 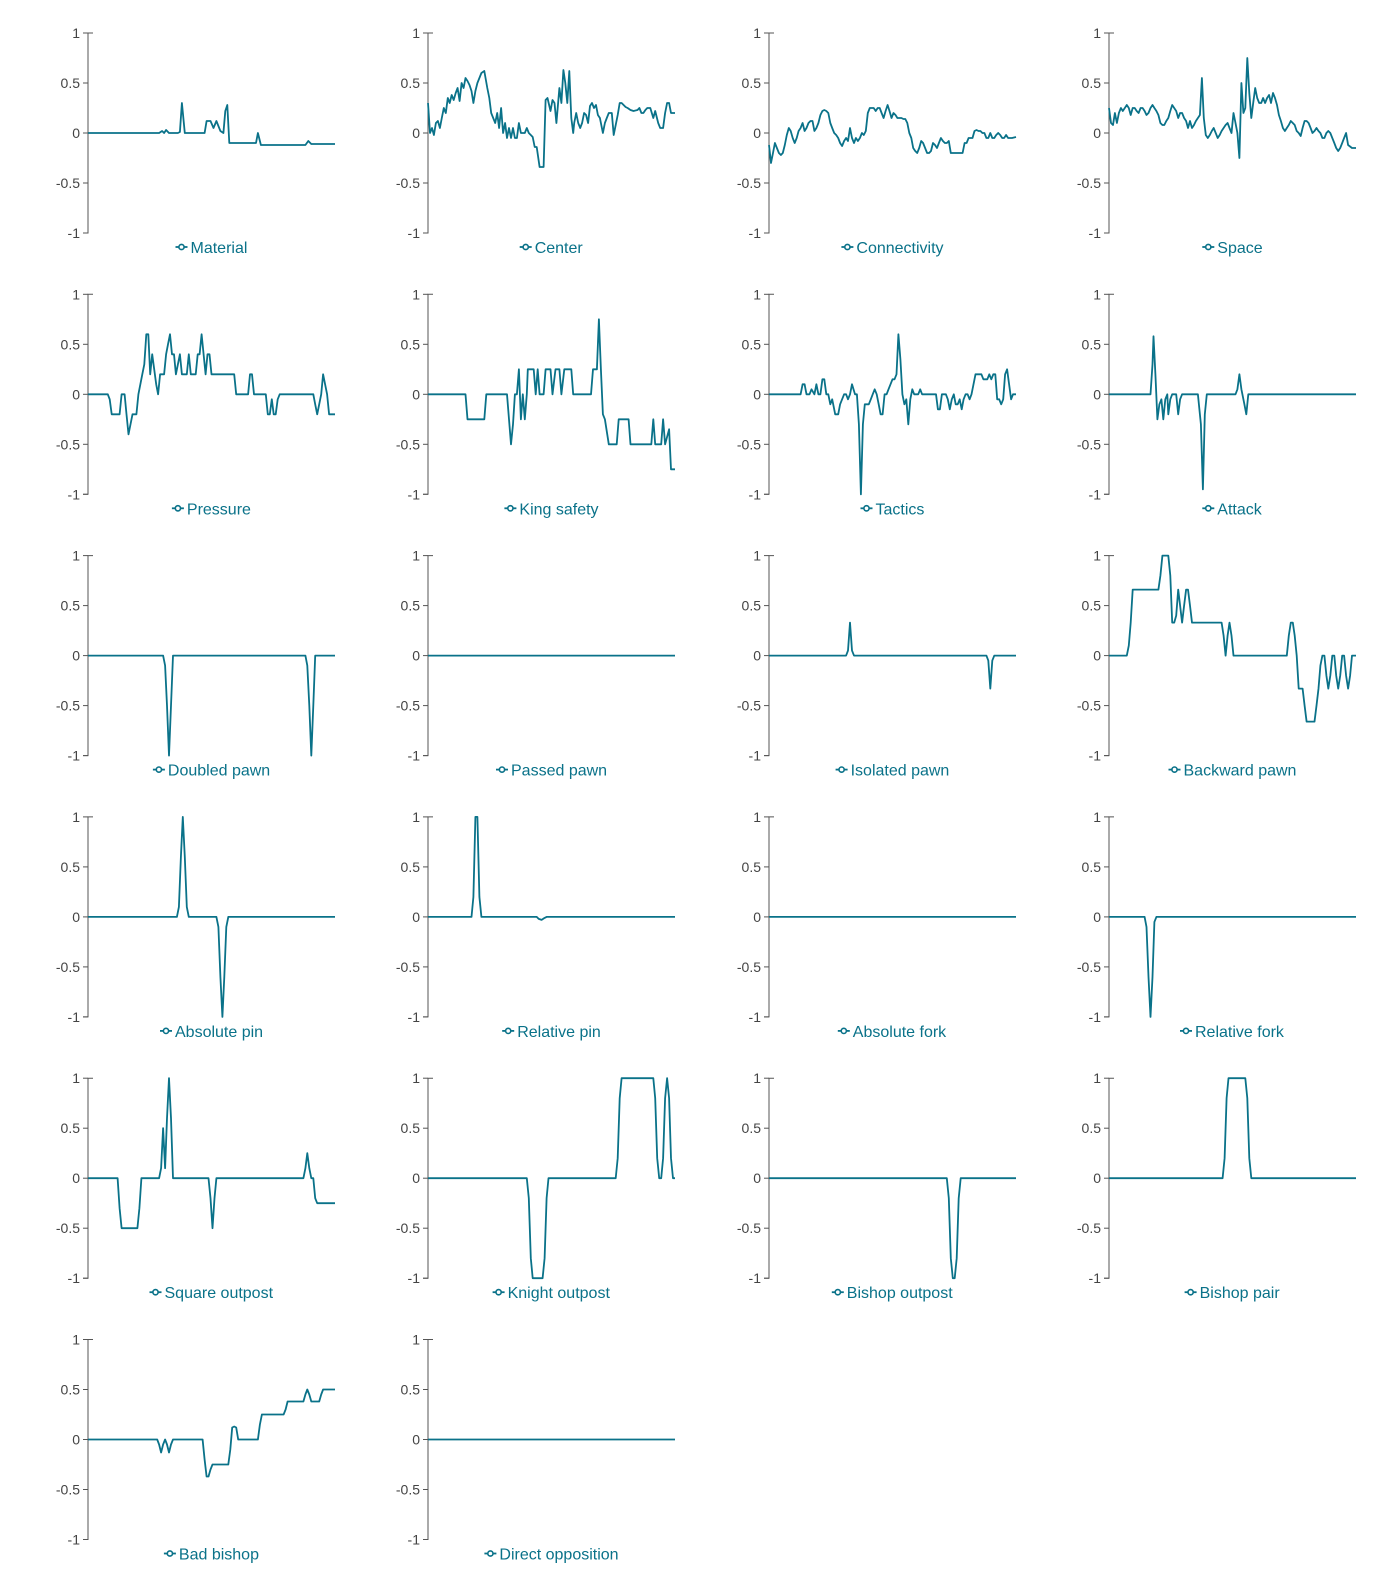 What do you see at coordinates (892, 1032) in the screenshot?
I see `legend-item: Absolute fork` at bounding box center [892, 1032].